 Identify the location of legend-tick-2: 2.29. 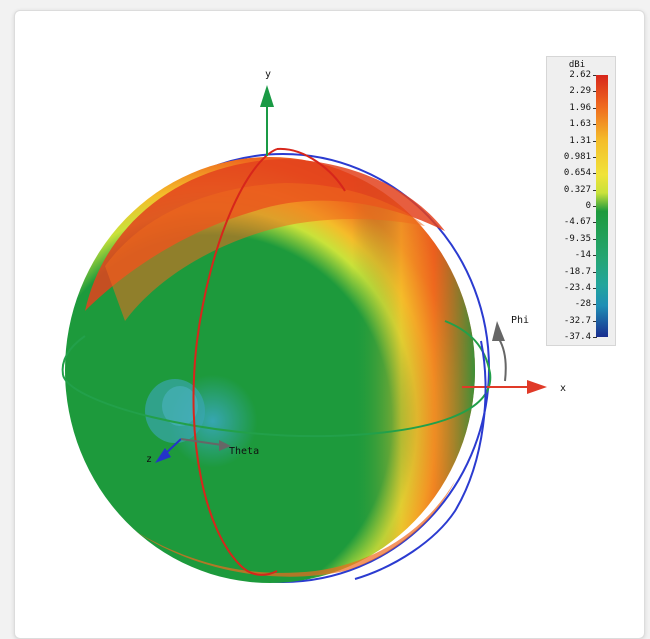
(571, 91).